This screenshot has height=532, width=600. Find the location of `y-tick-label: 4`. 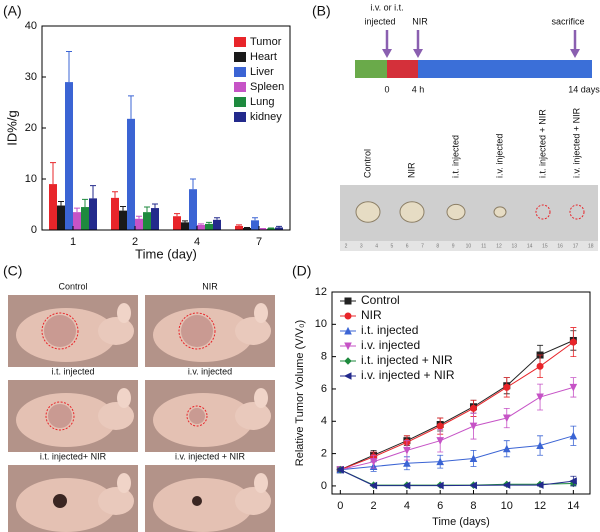

y-tick-label: 4 is located at coordinates (324, 421).